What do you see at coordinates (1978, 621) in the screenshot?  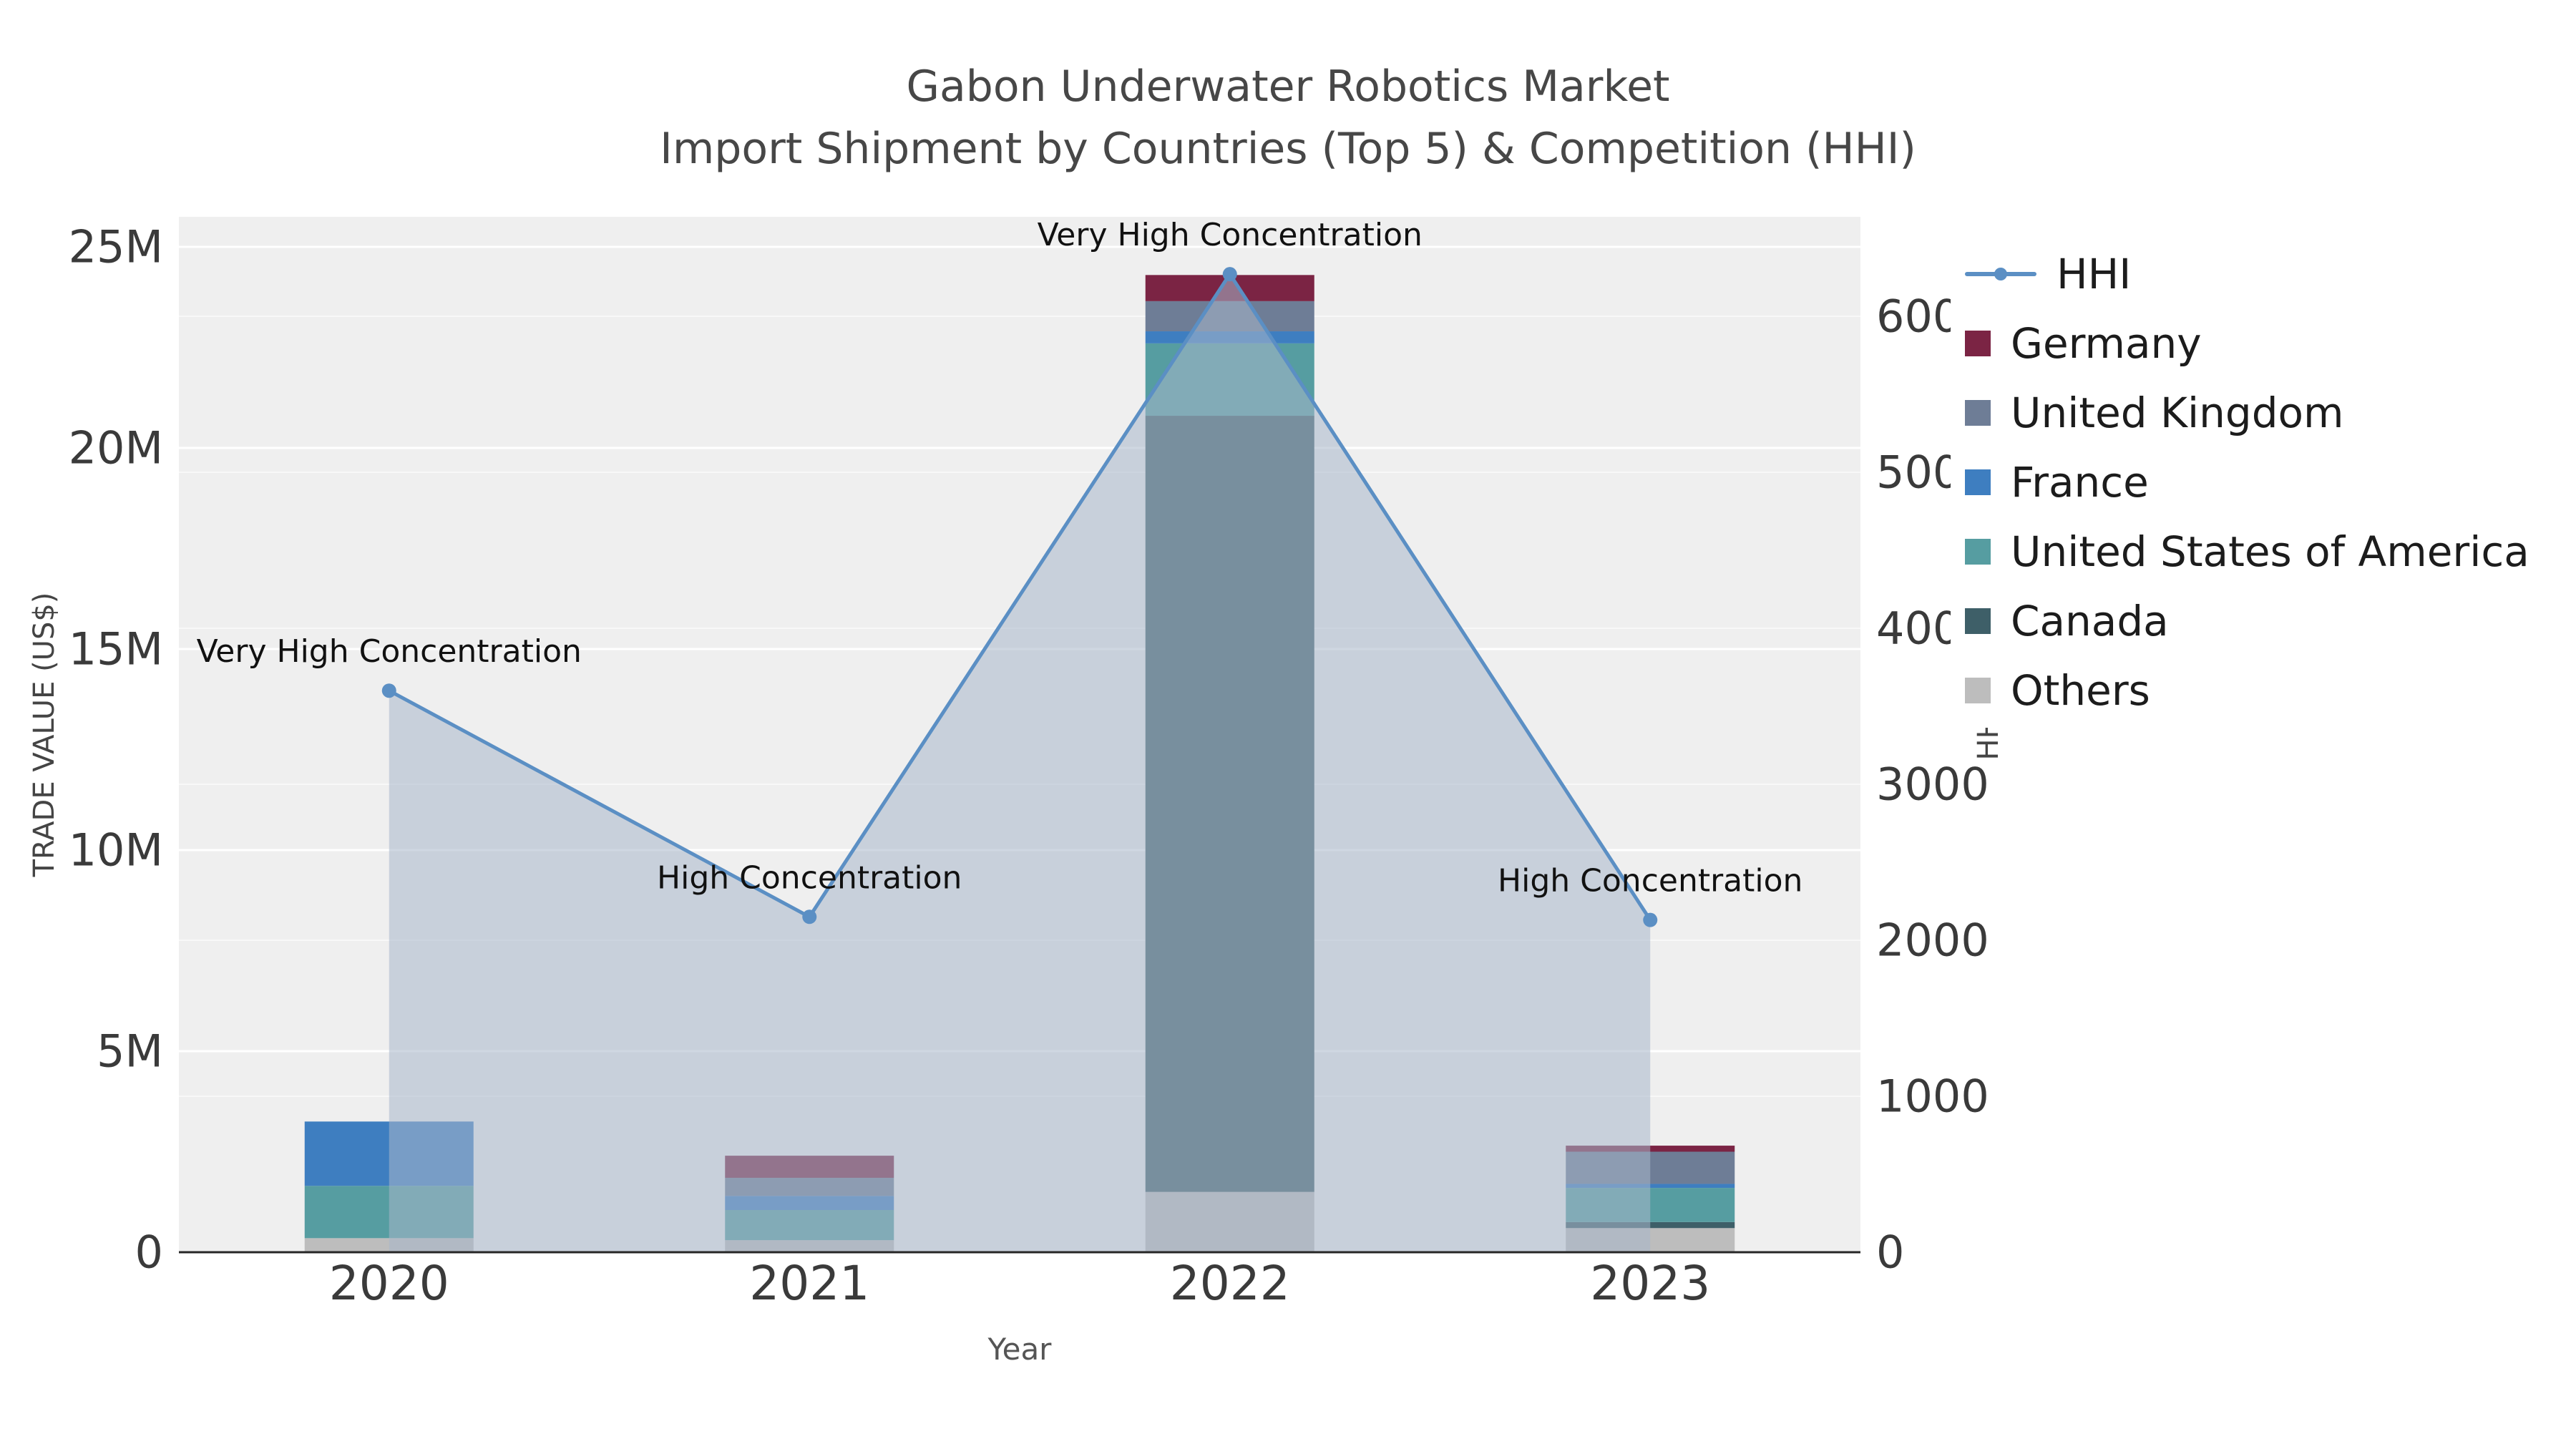 I see `canada-swatch-icon` at bounding box center [1978, 621].